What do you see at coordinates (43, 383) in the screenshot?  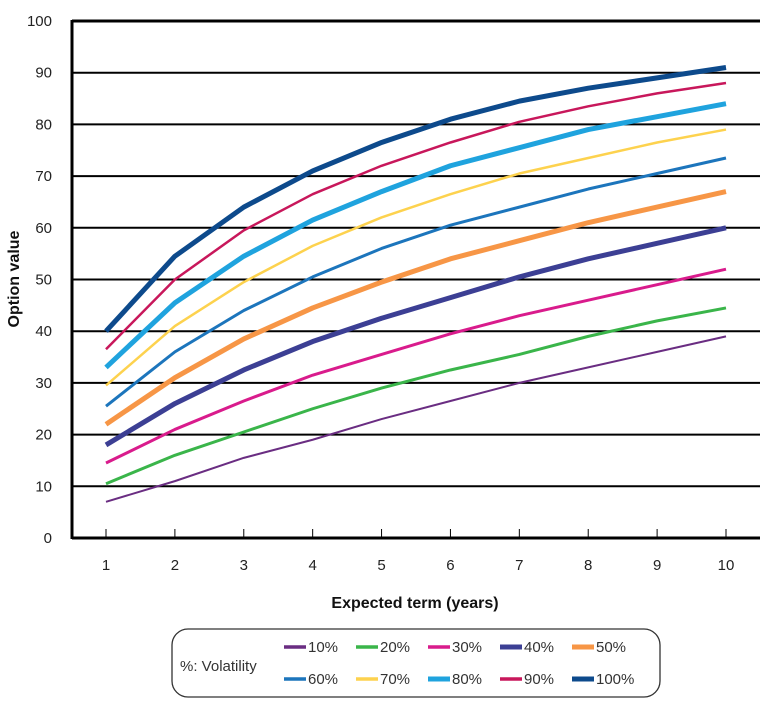 I see `y-tick-label: 30` at bounding box center [43, 383].